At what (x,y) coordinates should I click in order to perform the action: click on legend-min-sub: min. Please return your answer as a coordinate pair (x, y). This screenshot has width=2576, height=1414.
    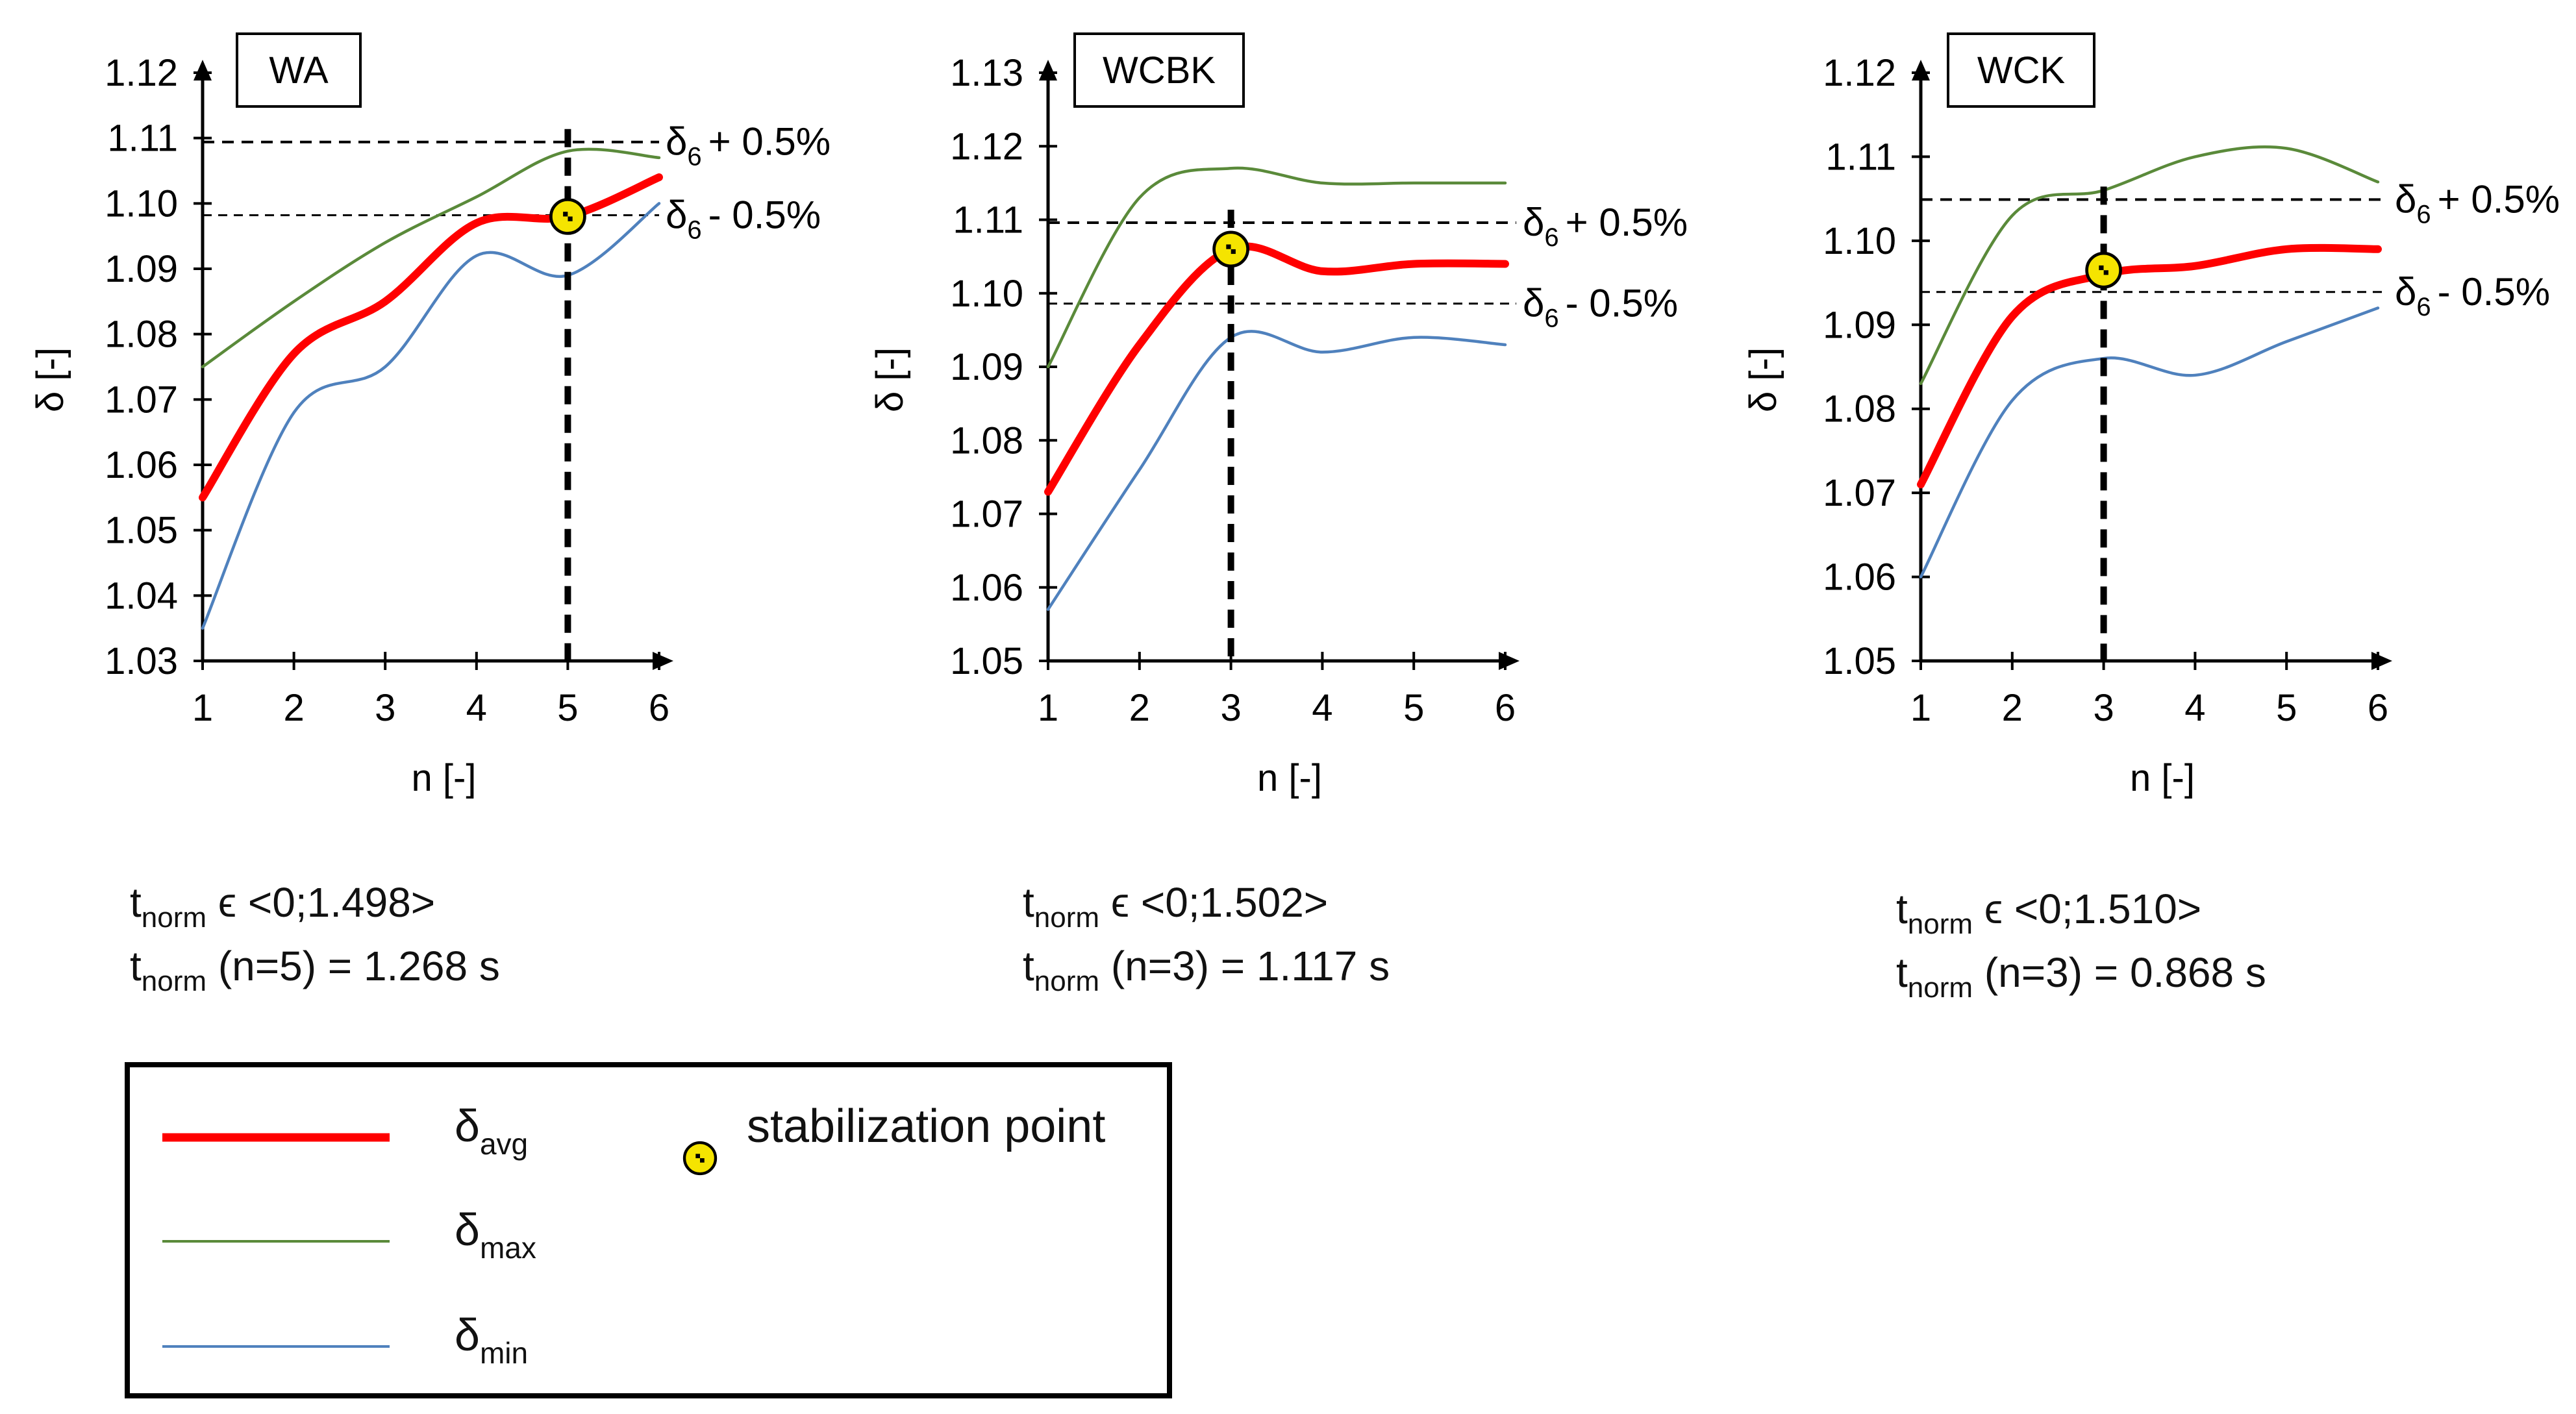
    Looking at the image, I should click on (504, 1353).